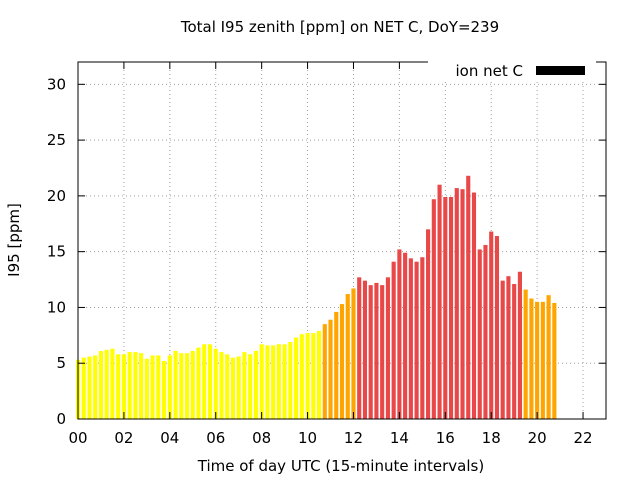  Describe the element at coordinates (399, 438) in the screenshot. I see `x-tick-label: 14` at that location.